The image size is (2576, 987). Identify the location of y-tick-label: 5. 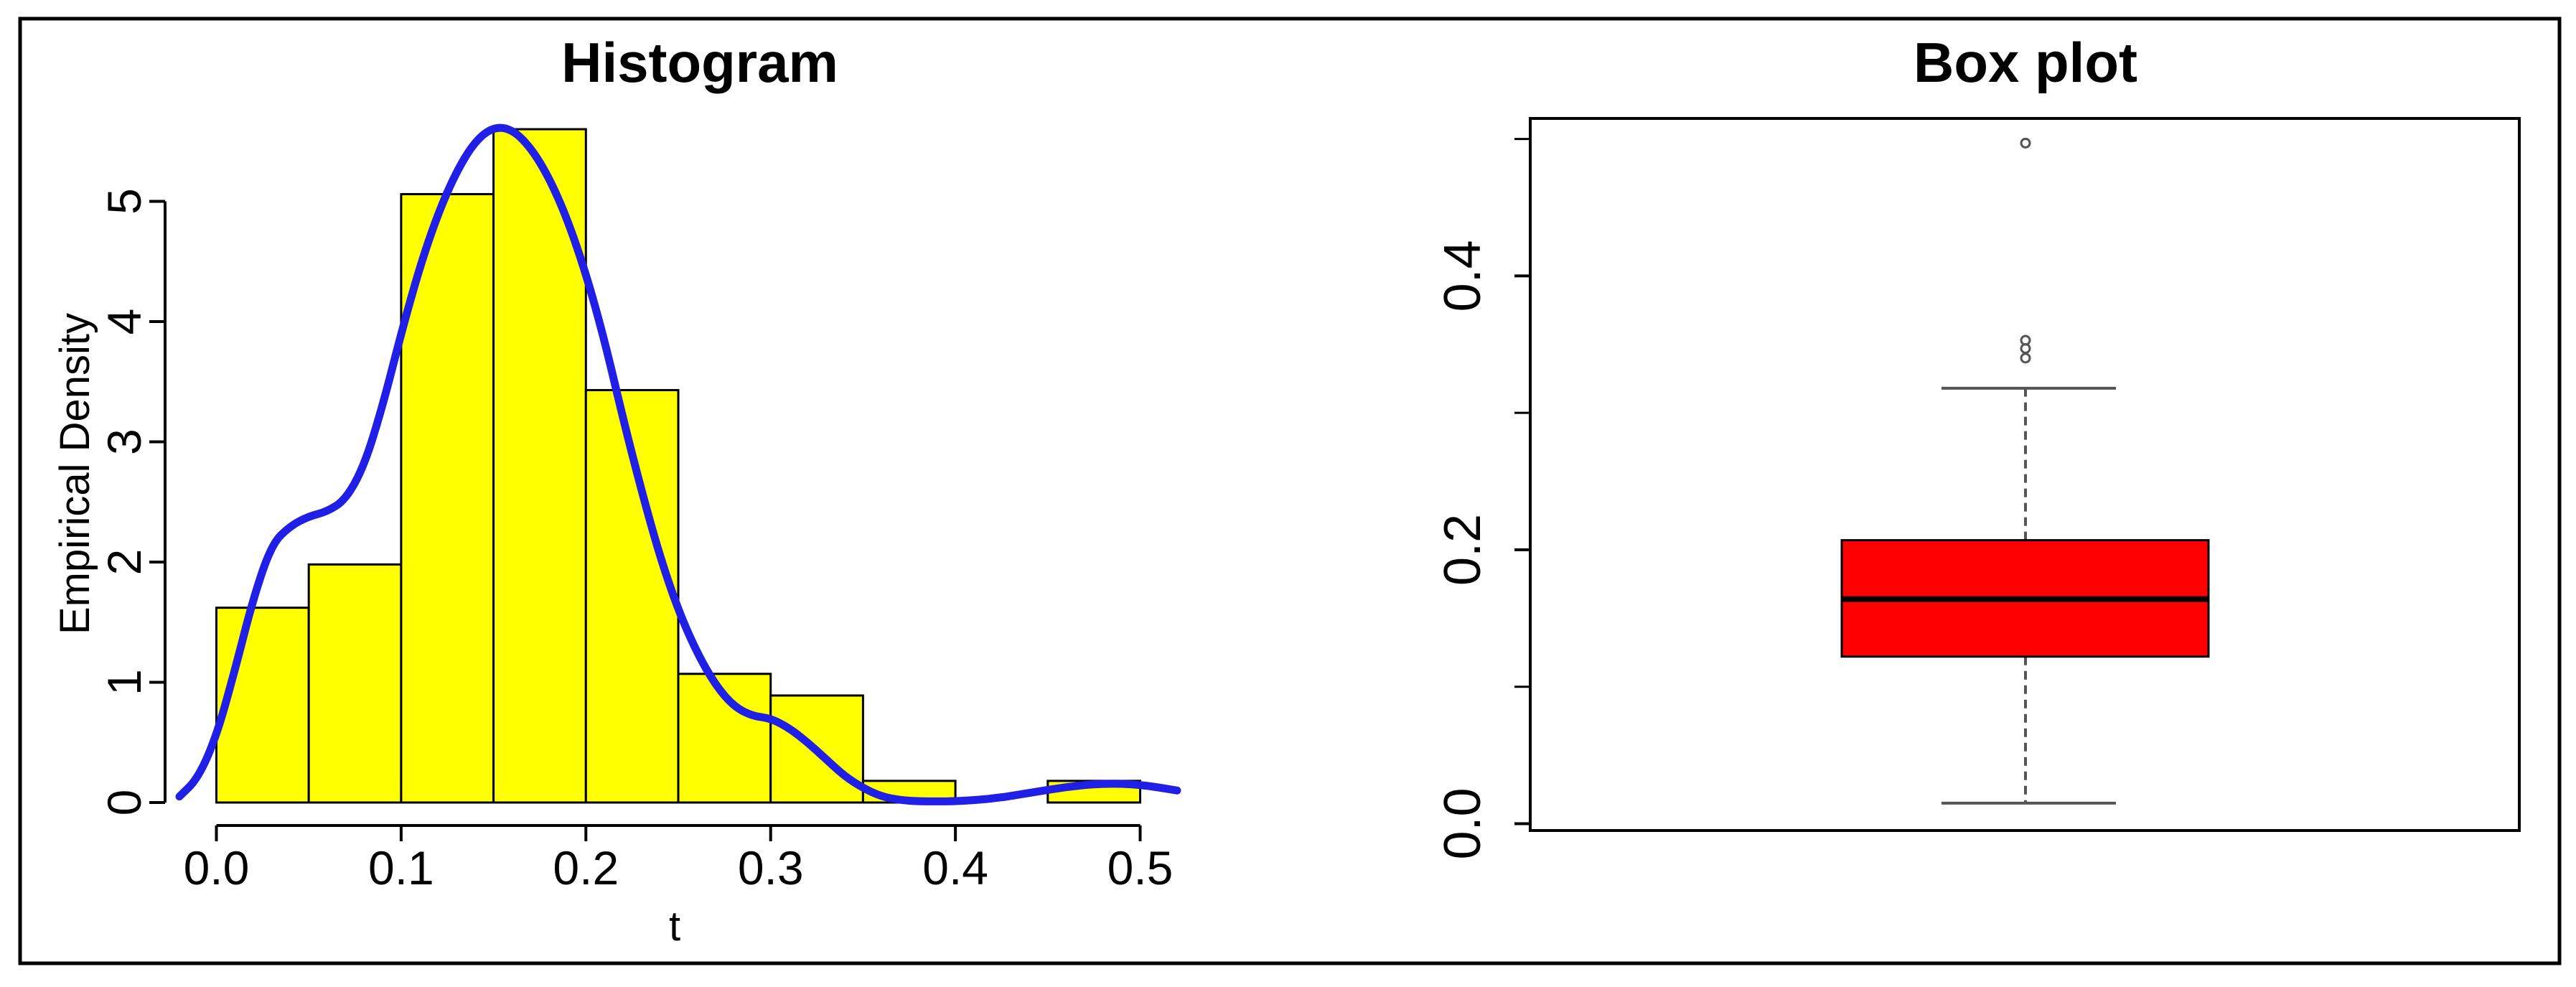
(124, 201).